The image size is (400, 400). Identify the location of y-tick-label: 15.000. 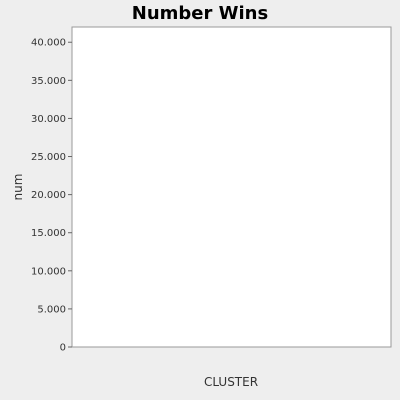
(48, 233).